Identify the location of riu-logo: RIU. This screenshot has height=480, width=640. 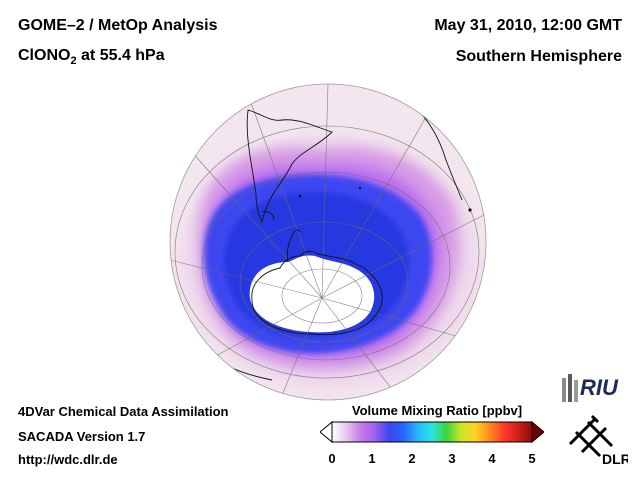
(590, 388).